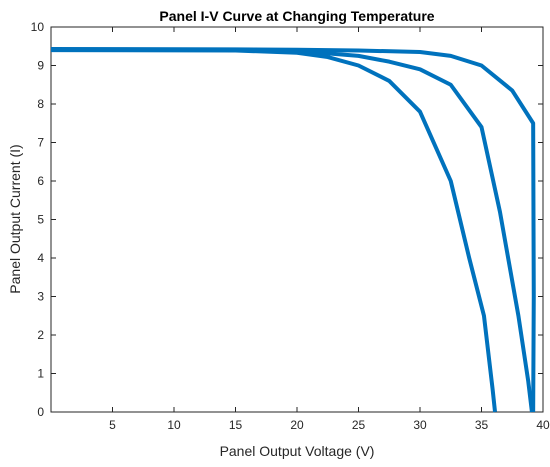  I want to click on x-tick-label: 30, so click(420, 425).